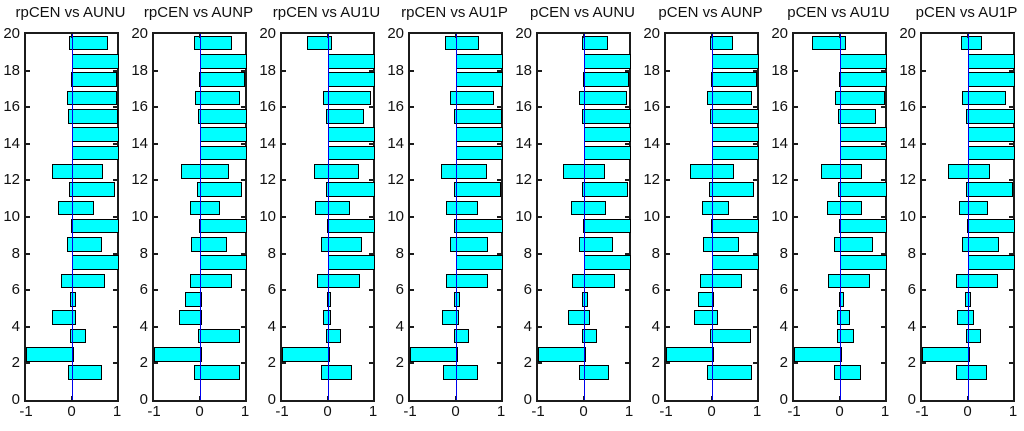 The image size is (1024, 431). What do you see at coordinates (11, 33) in the screenshot?
I see `y-tick-label: 20` at bounding box center [11, 33].